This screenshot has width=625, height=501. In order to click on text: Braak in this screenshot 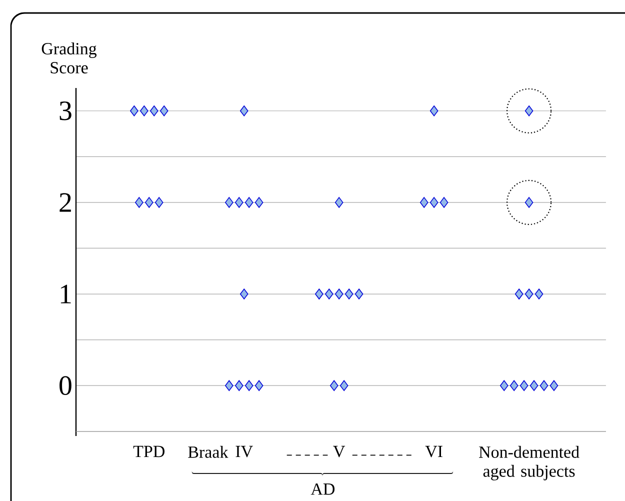, I will do `click(208, 452)`.